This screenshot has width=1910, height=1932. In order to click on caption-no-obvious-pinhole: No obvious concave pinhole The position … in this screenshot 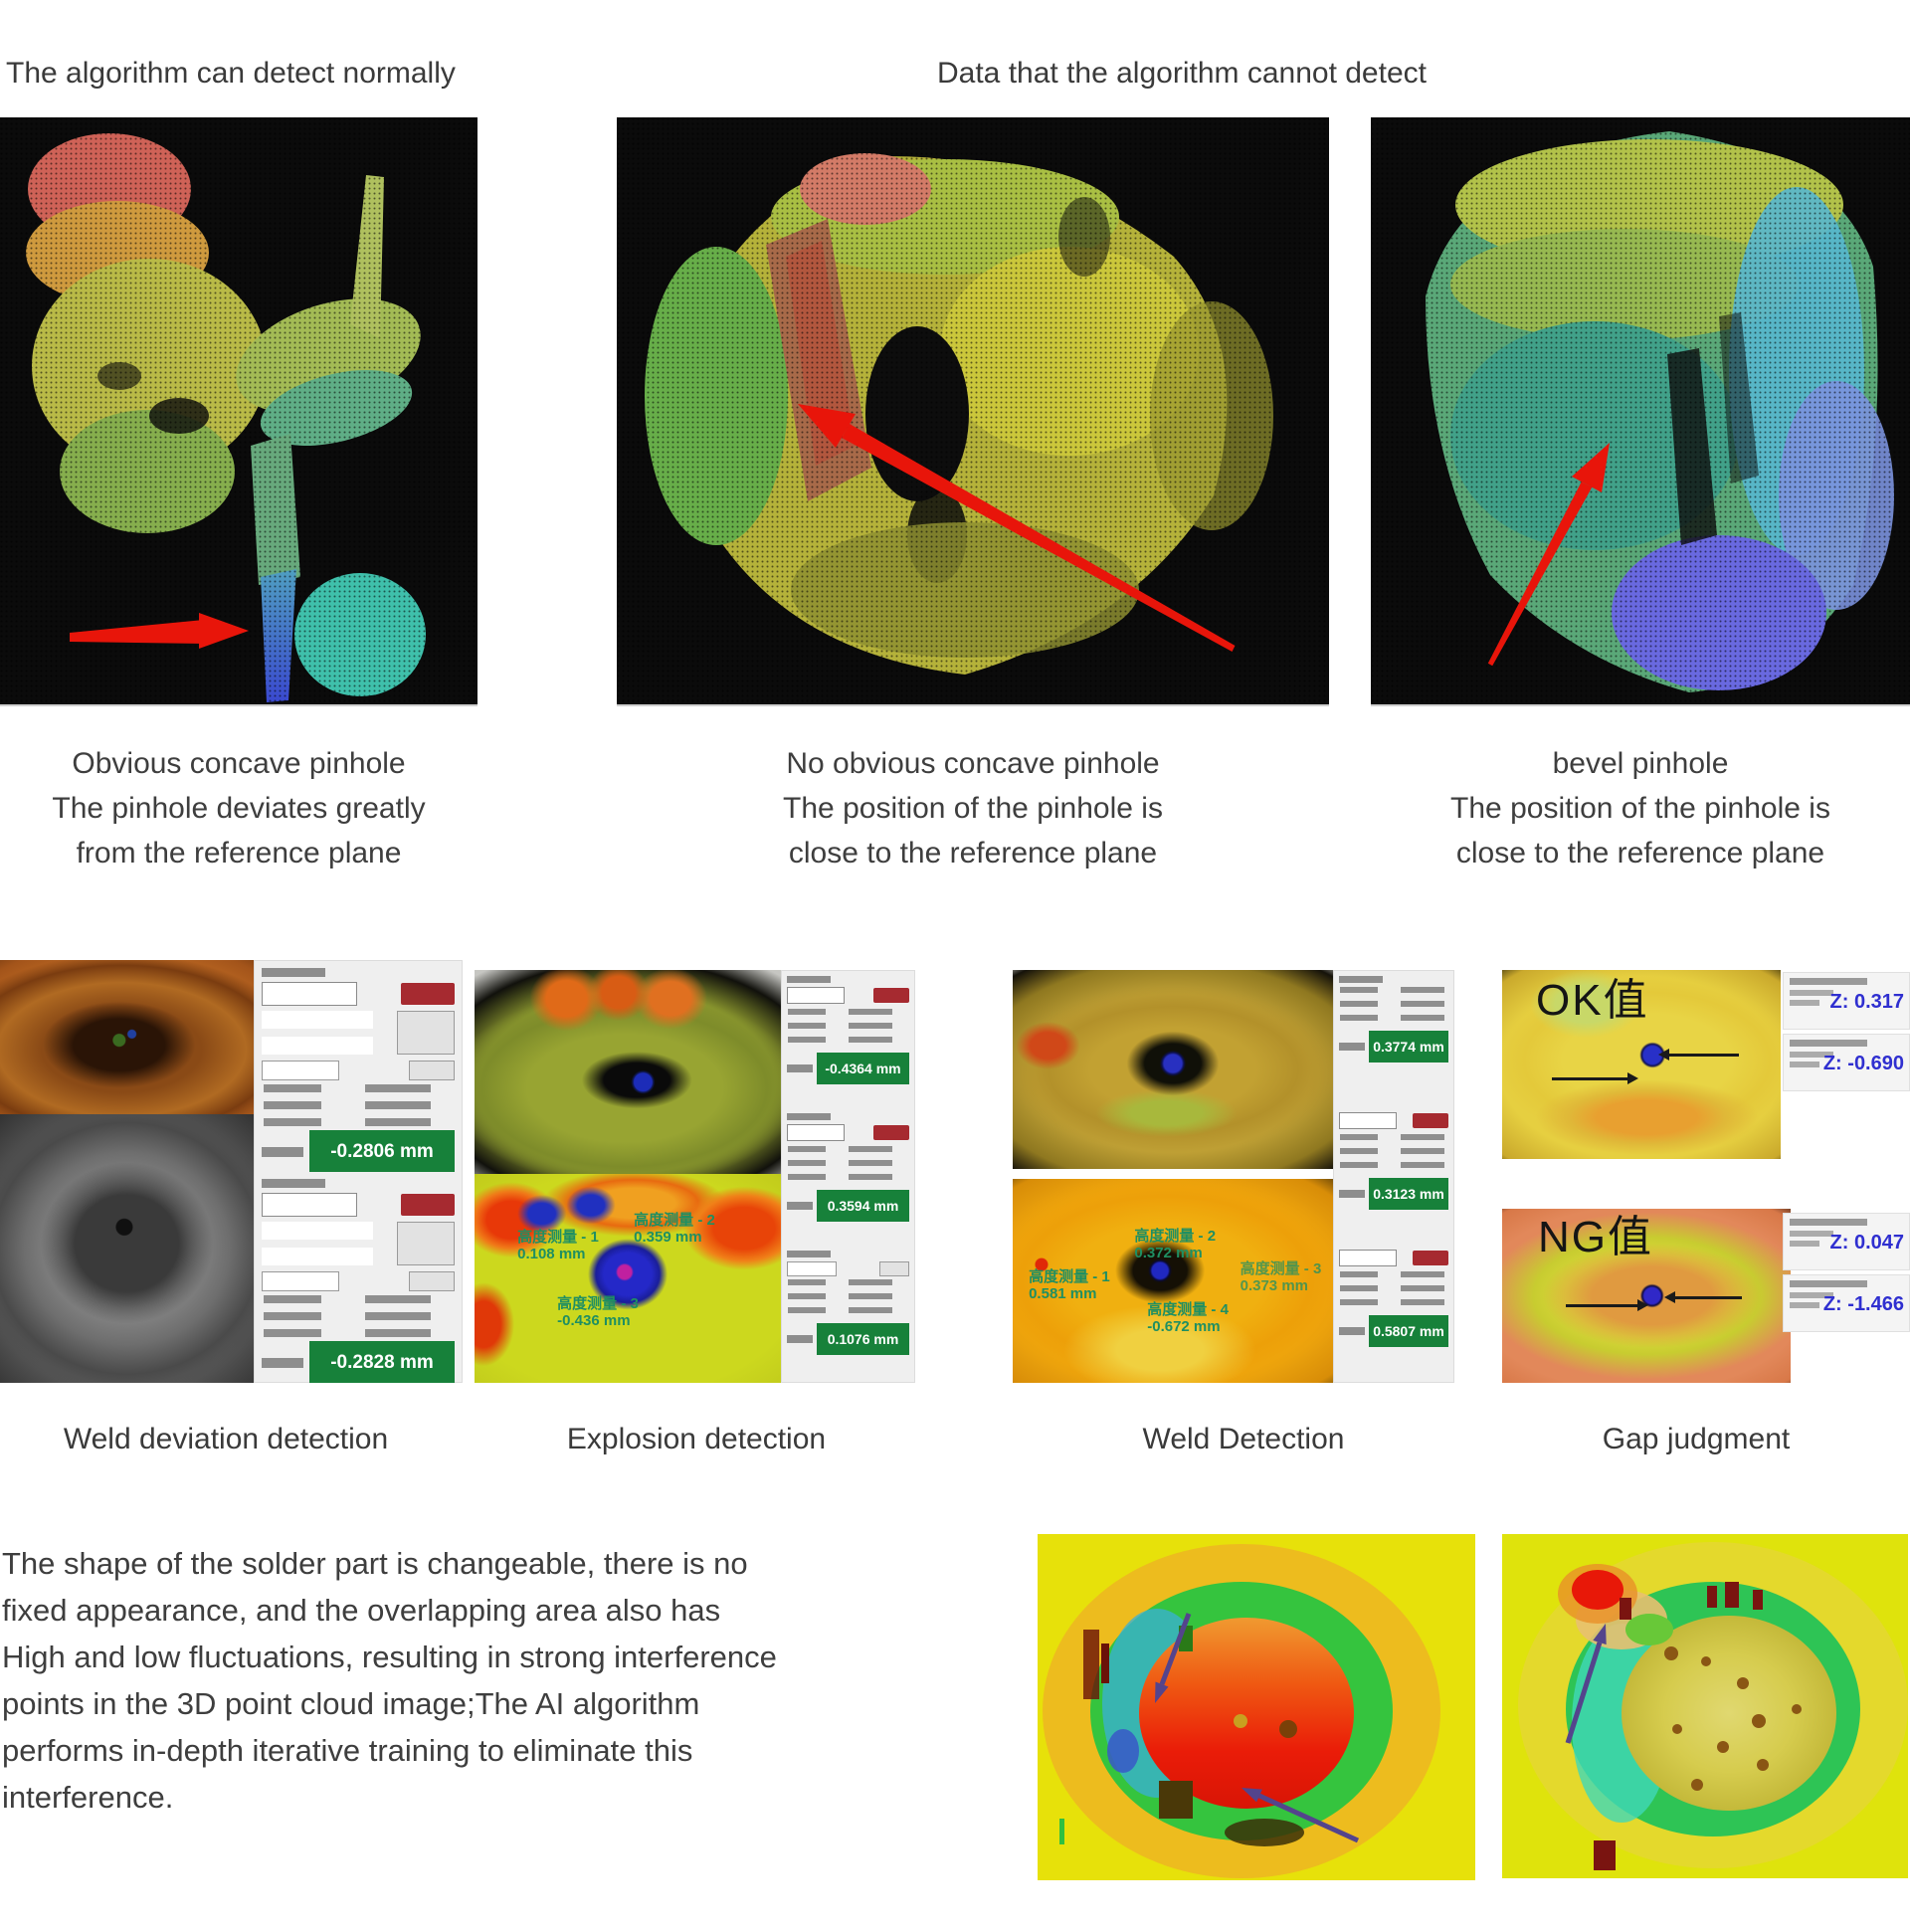, I will do `click(973, 808)`.